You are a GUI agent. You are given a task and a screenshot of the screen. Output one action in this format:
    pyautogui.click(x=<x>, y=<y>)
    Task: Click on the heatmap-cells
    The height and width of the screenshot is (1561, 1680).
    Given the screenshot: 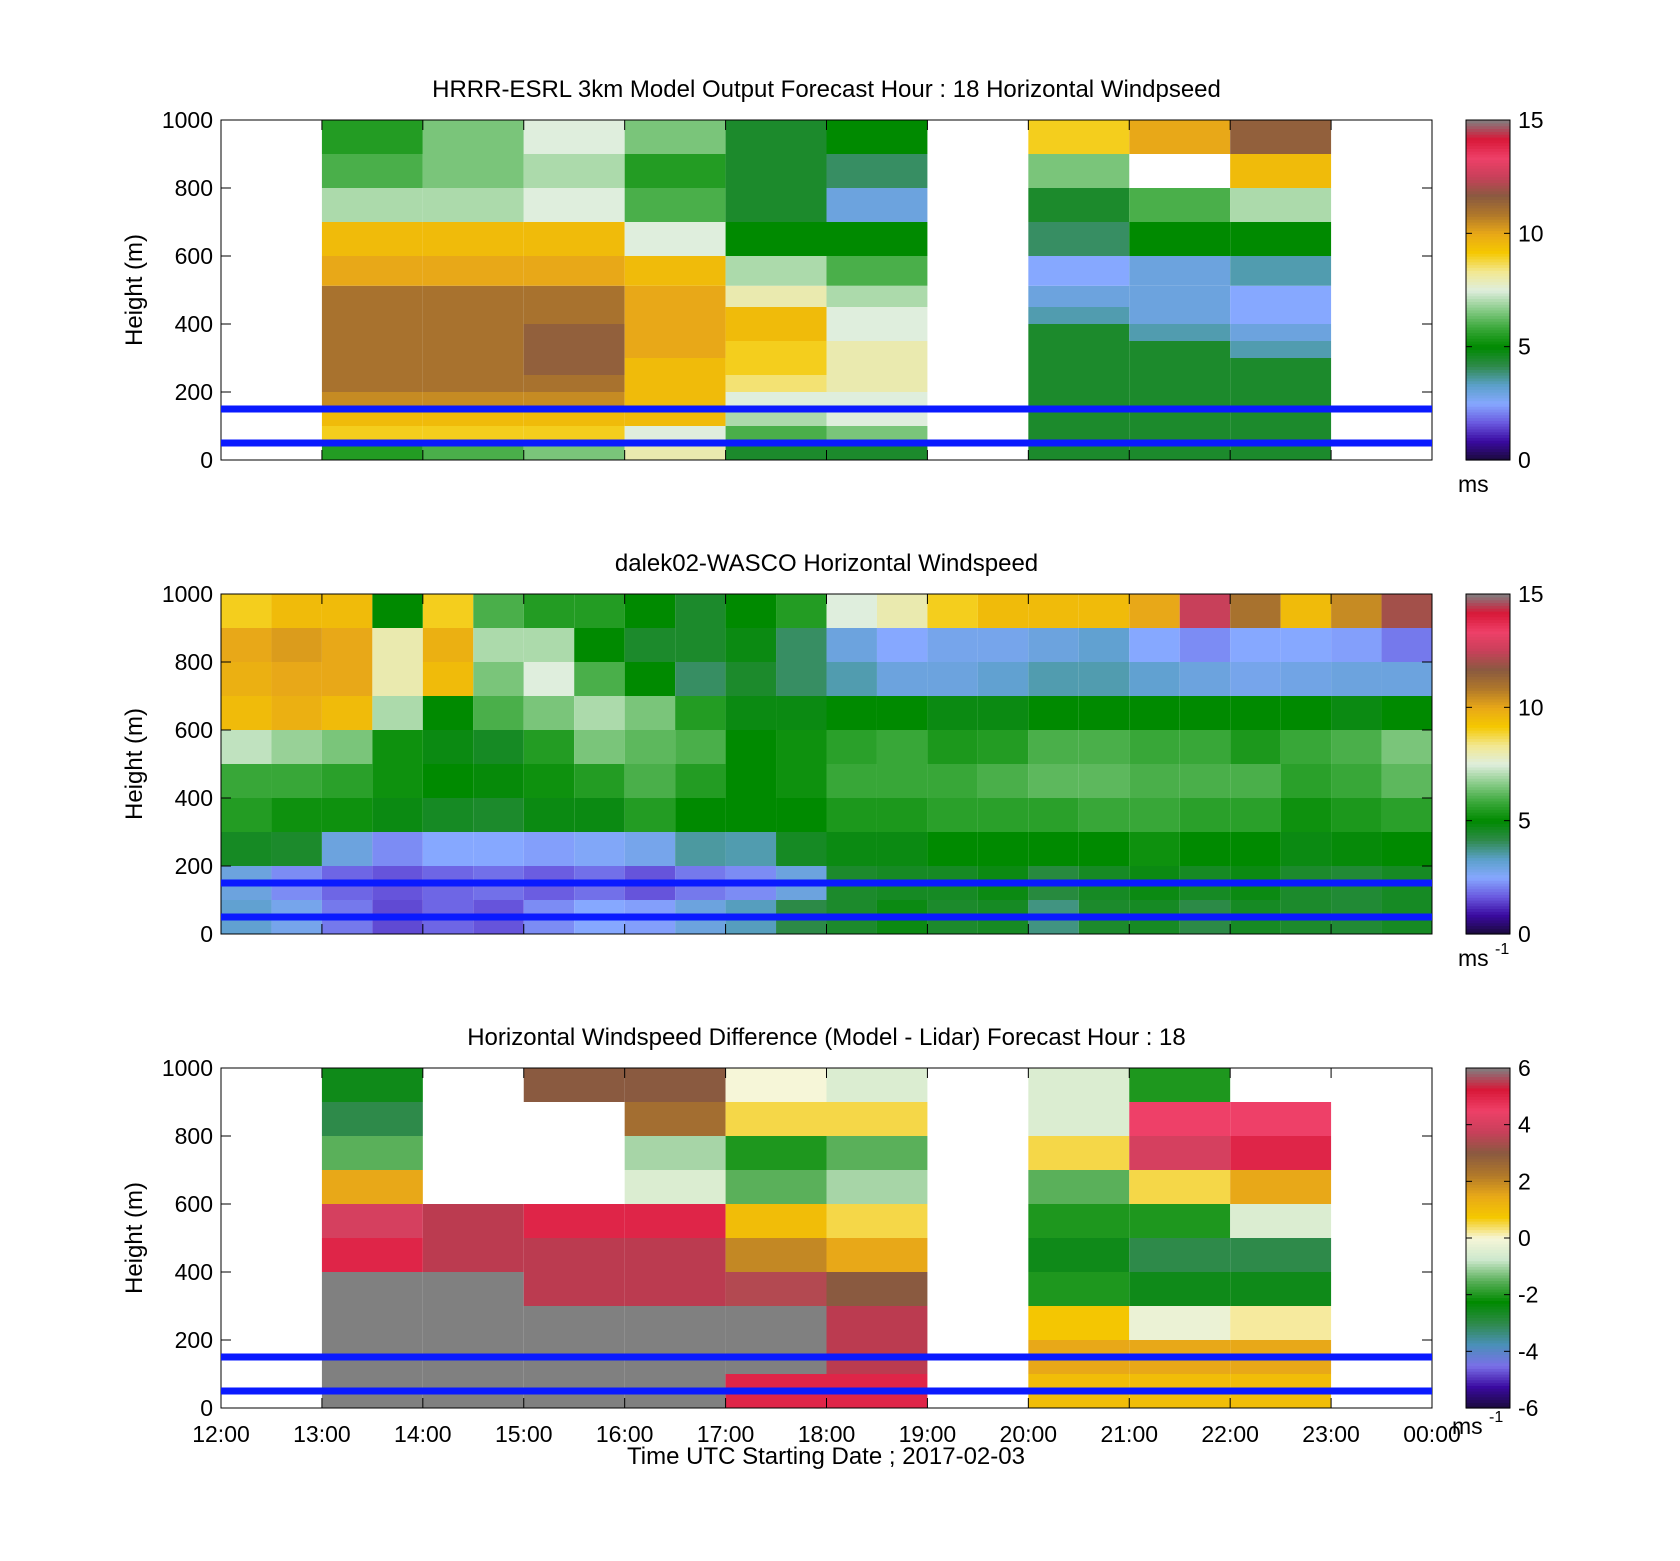 What is the action you would take?
    pyautogui.click(x=826, y=290)
    